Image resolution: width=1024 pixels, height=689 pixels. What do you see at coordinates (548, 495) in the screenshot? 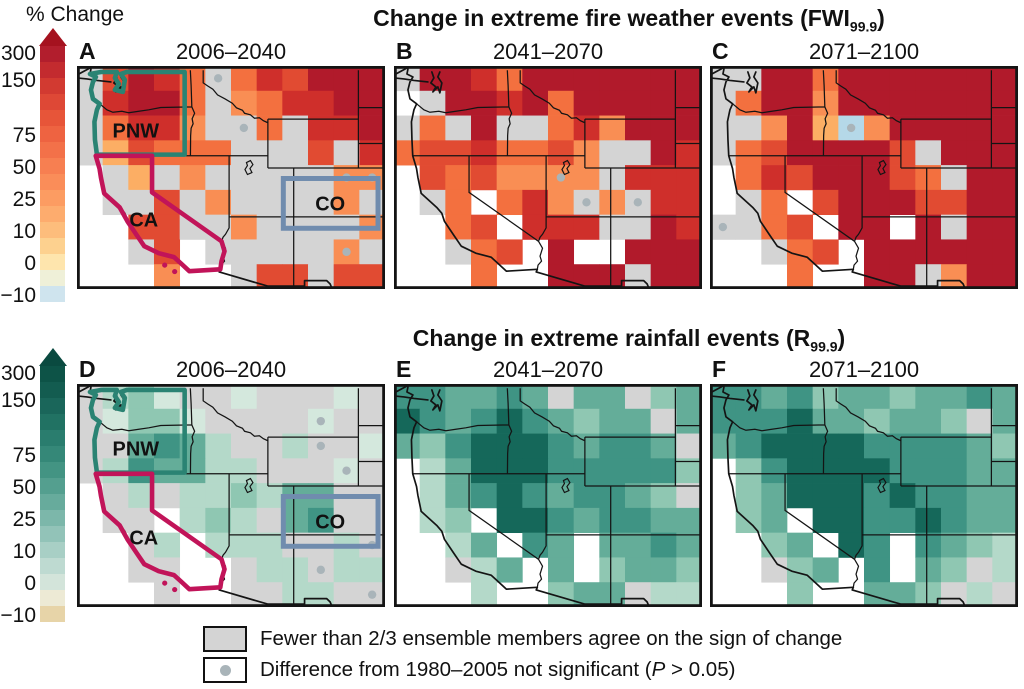
I see `map-rain-2041-2070` at bounding box center [548, 495].